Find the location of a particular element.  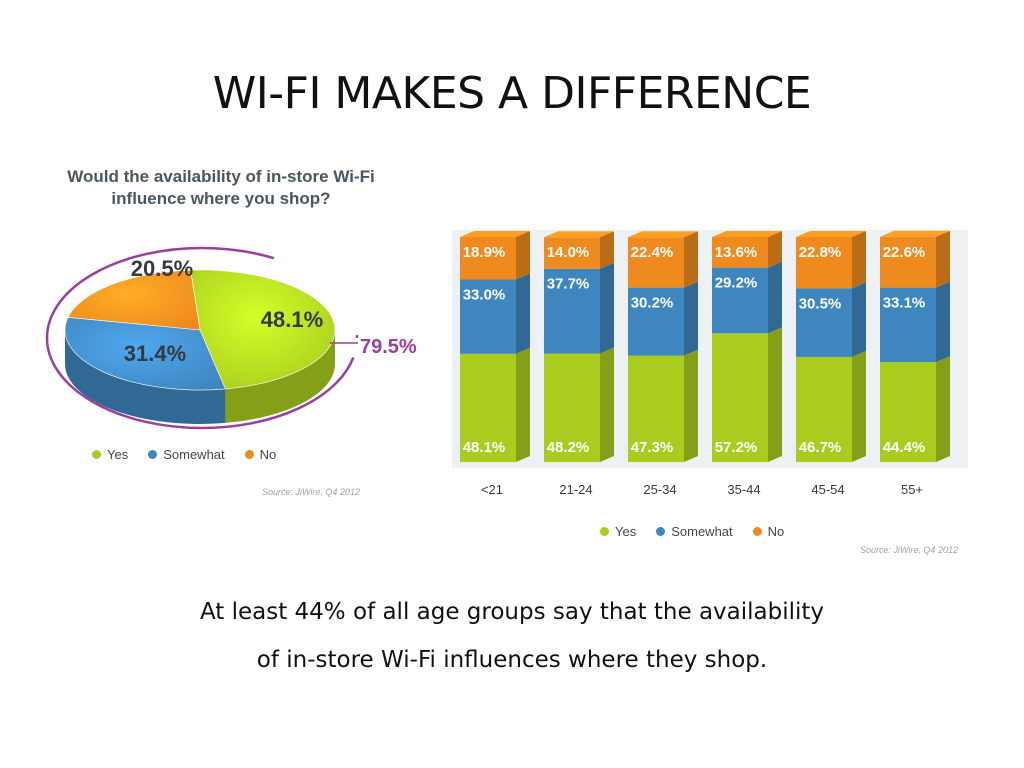

bar-category-label: 45-54 is located at coordinates (827, 489).